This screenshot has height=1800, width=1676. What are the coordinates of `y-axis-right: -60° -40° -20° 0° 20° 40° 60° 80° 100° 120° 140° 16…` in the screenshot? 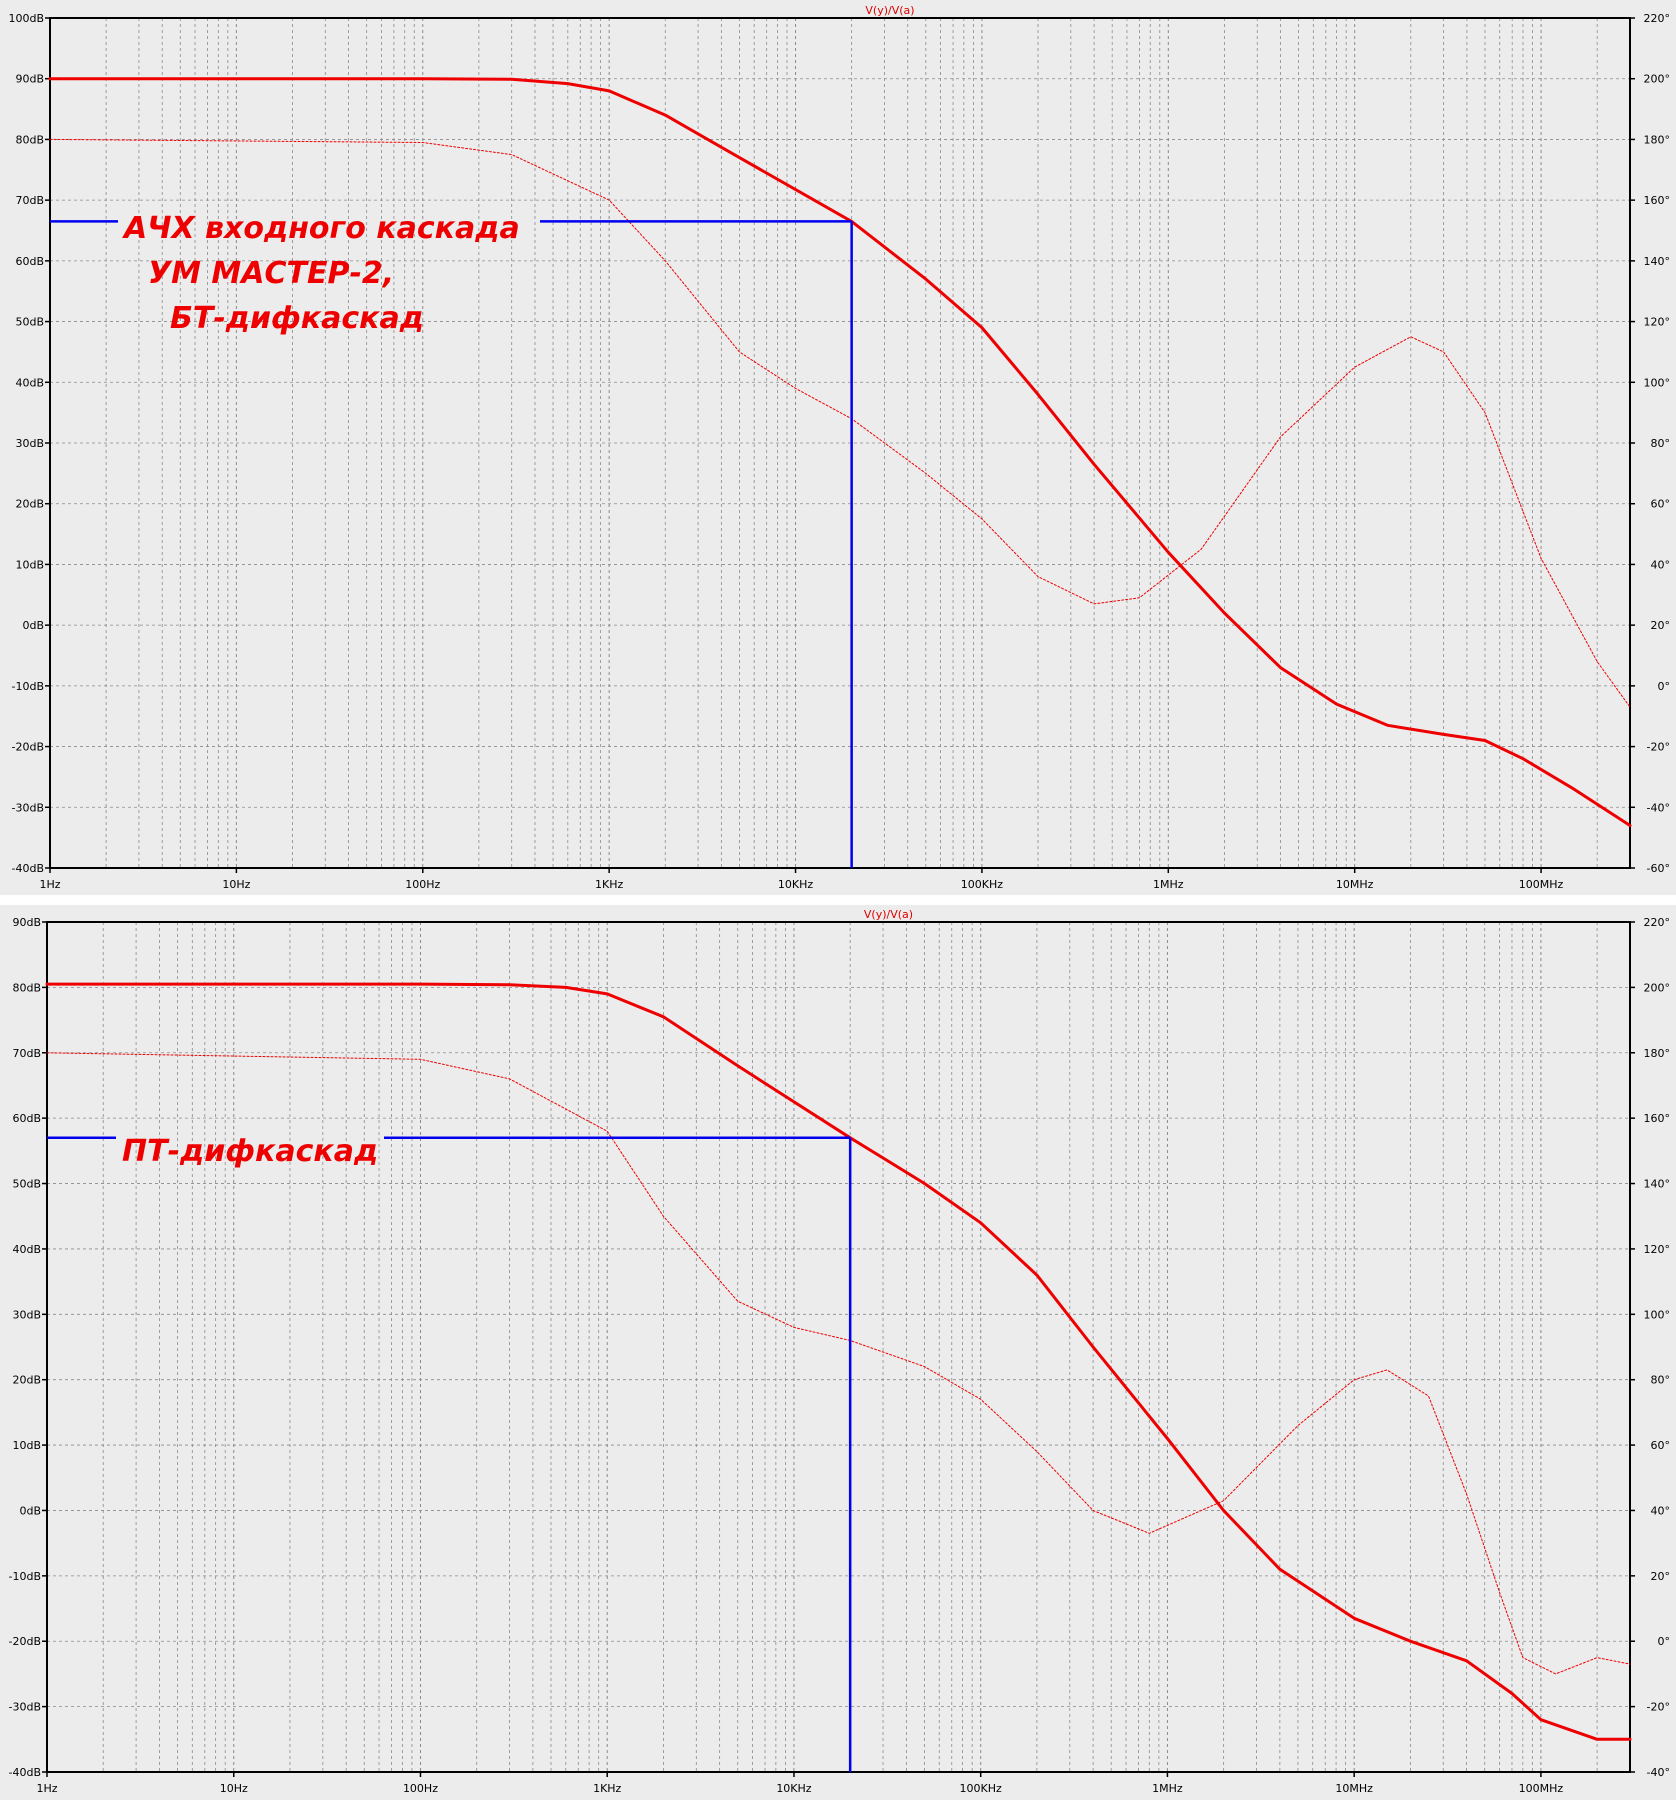 It's located at (1650, 443).